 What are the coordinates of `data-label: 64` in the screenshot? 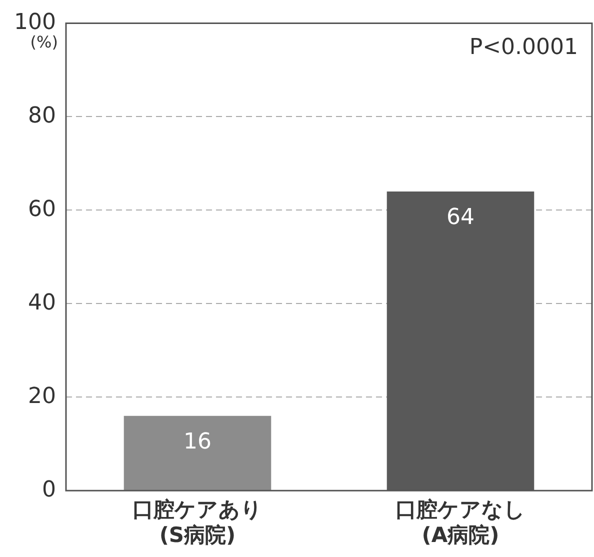 It's located at (460, 217).